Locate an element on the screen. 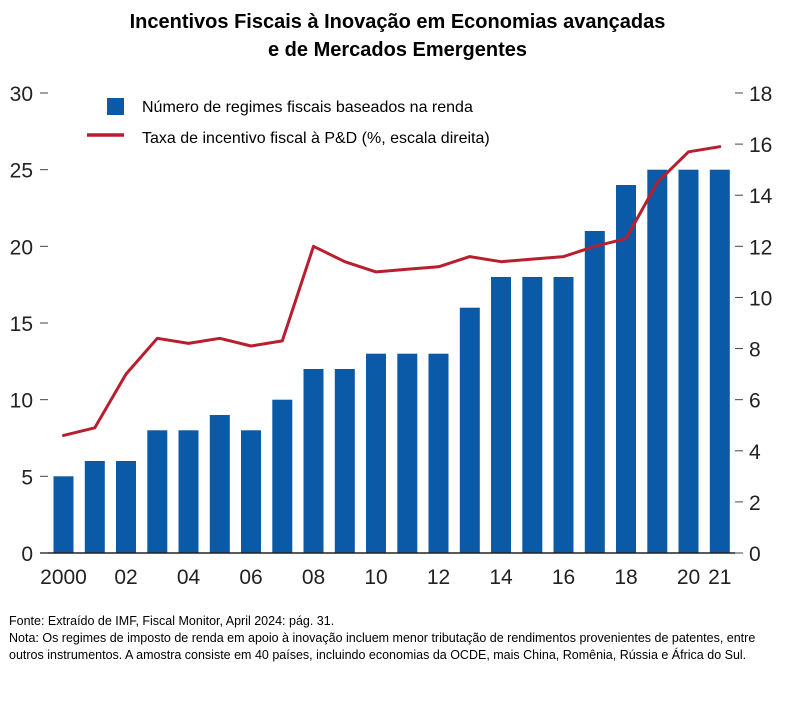 Image resolution: width=795 pixels, height=706 pixels. right-axis-tick-label: 10 is located at coordinates (760, 298).